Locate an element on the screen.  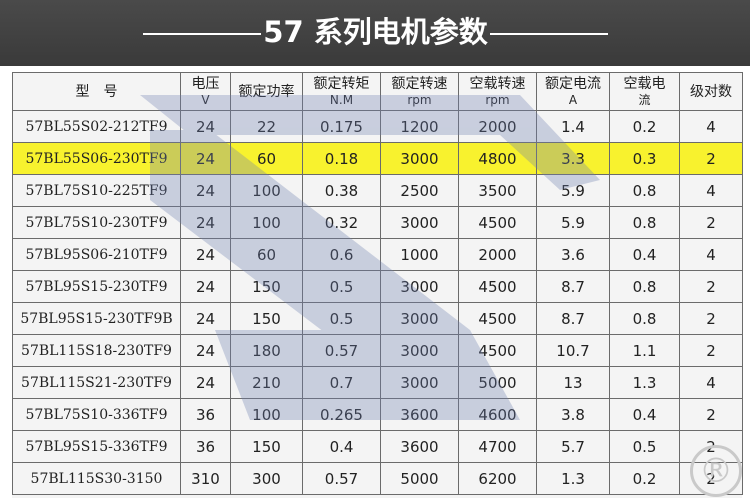
cell-rated-current: 13 is located at coordinates (573, 382).